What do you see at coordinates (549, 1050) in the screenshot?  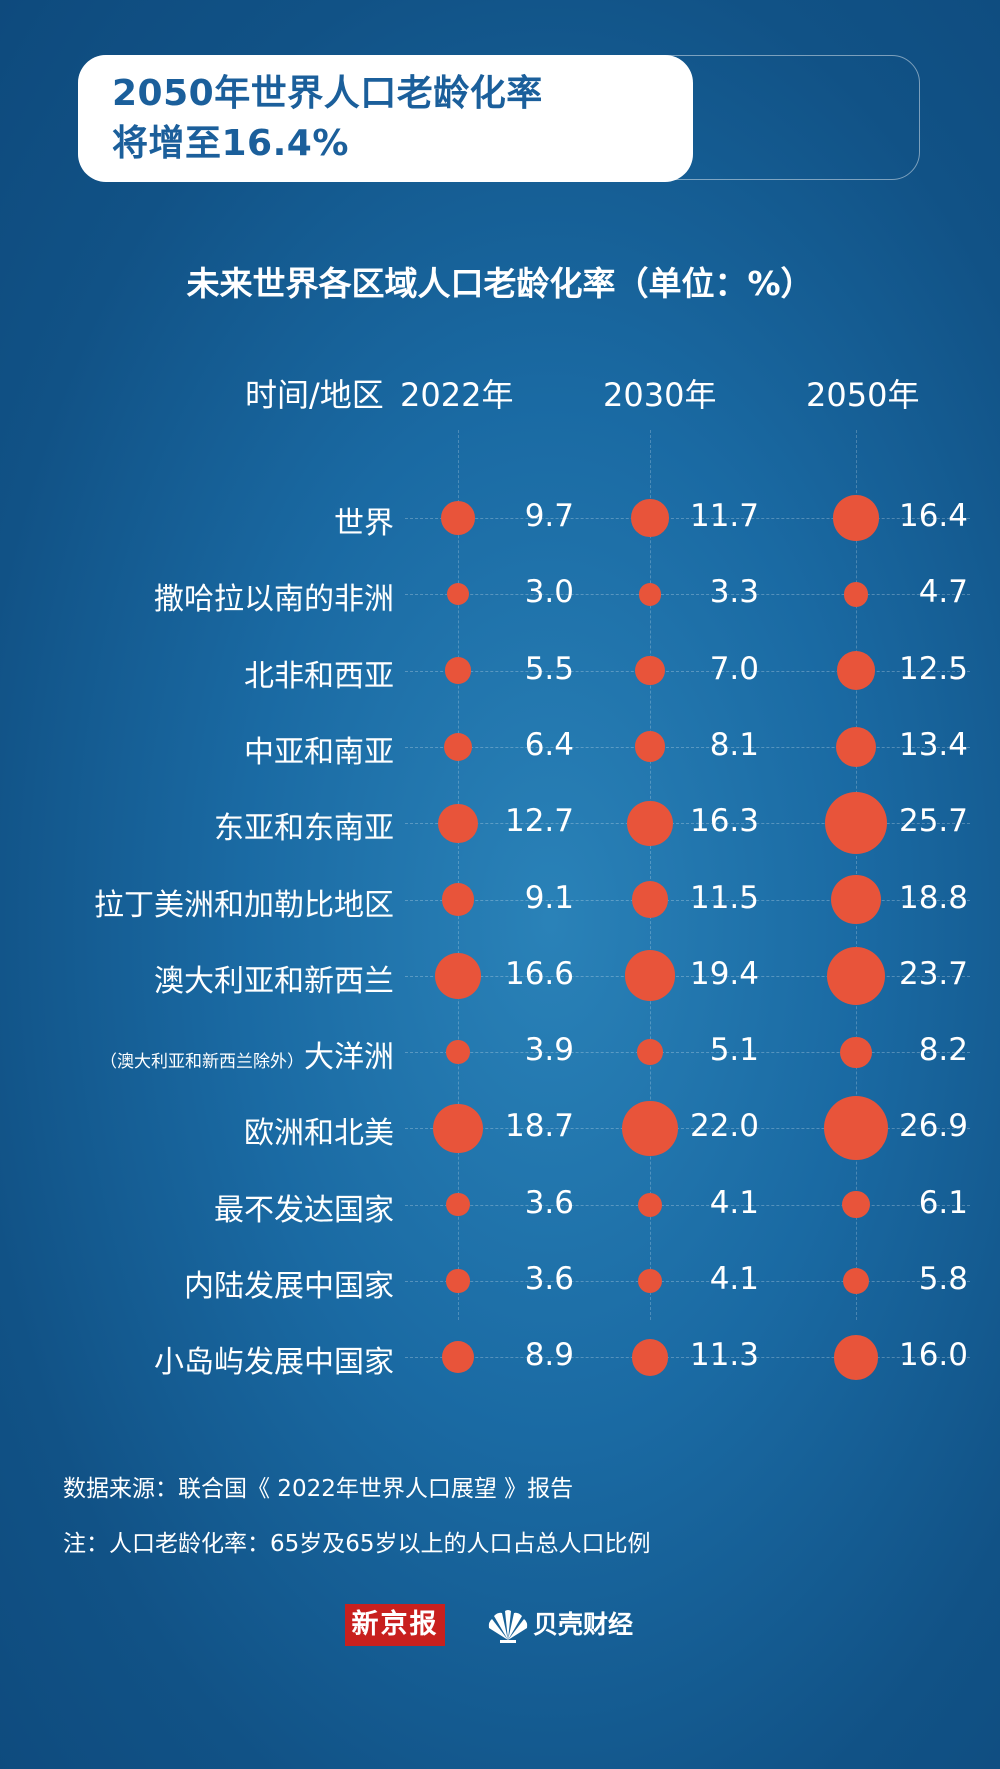 I see `data-label: 3.9` at bounding box center [549, 1050].